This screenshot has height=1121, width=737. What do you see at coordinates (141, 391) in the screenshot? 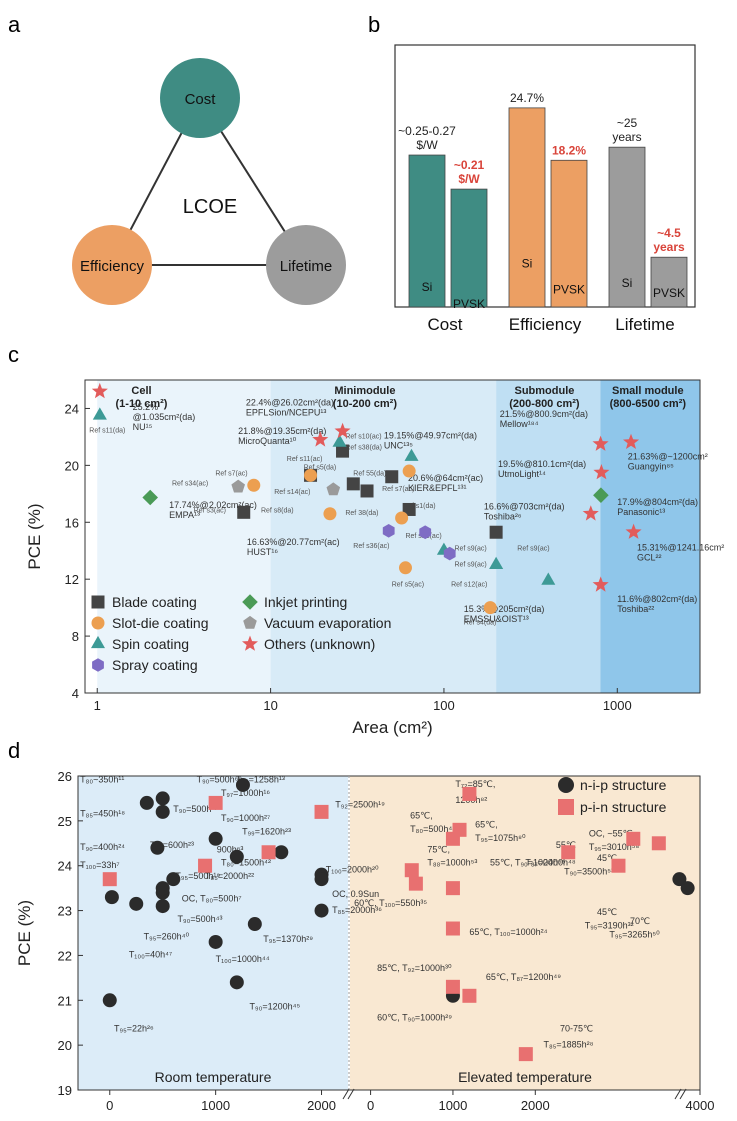
I see `zone-title: Cell` at bounding box center [141, 391].